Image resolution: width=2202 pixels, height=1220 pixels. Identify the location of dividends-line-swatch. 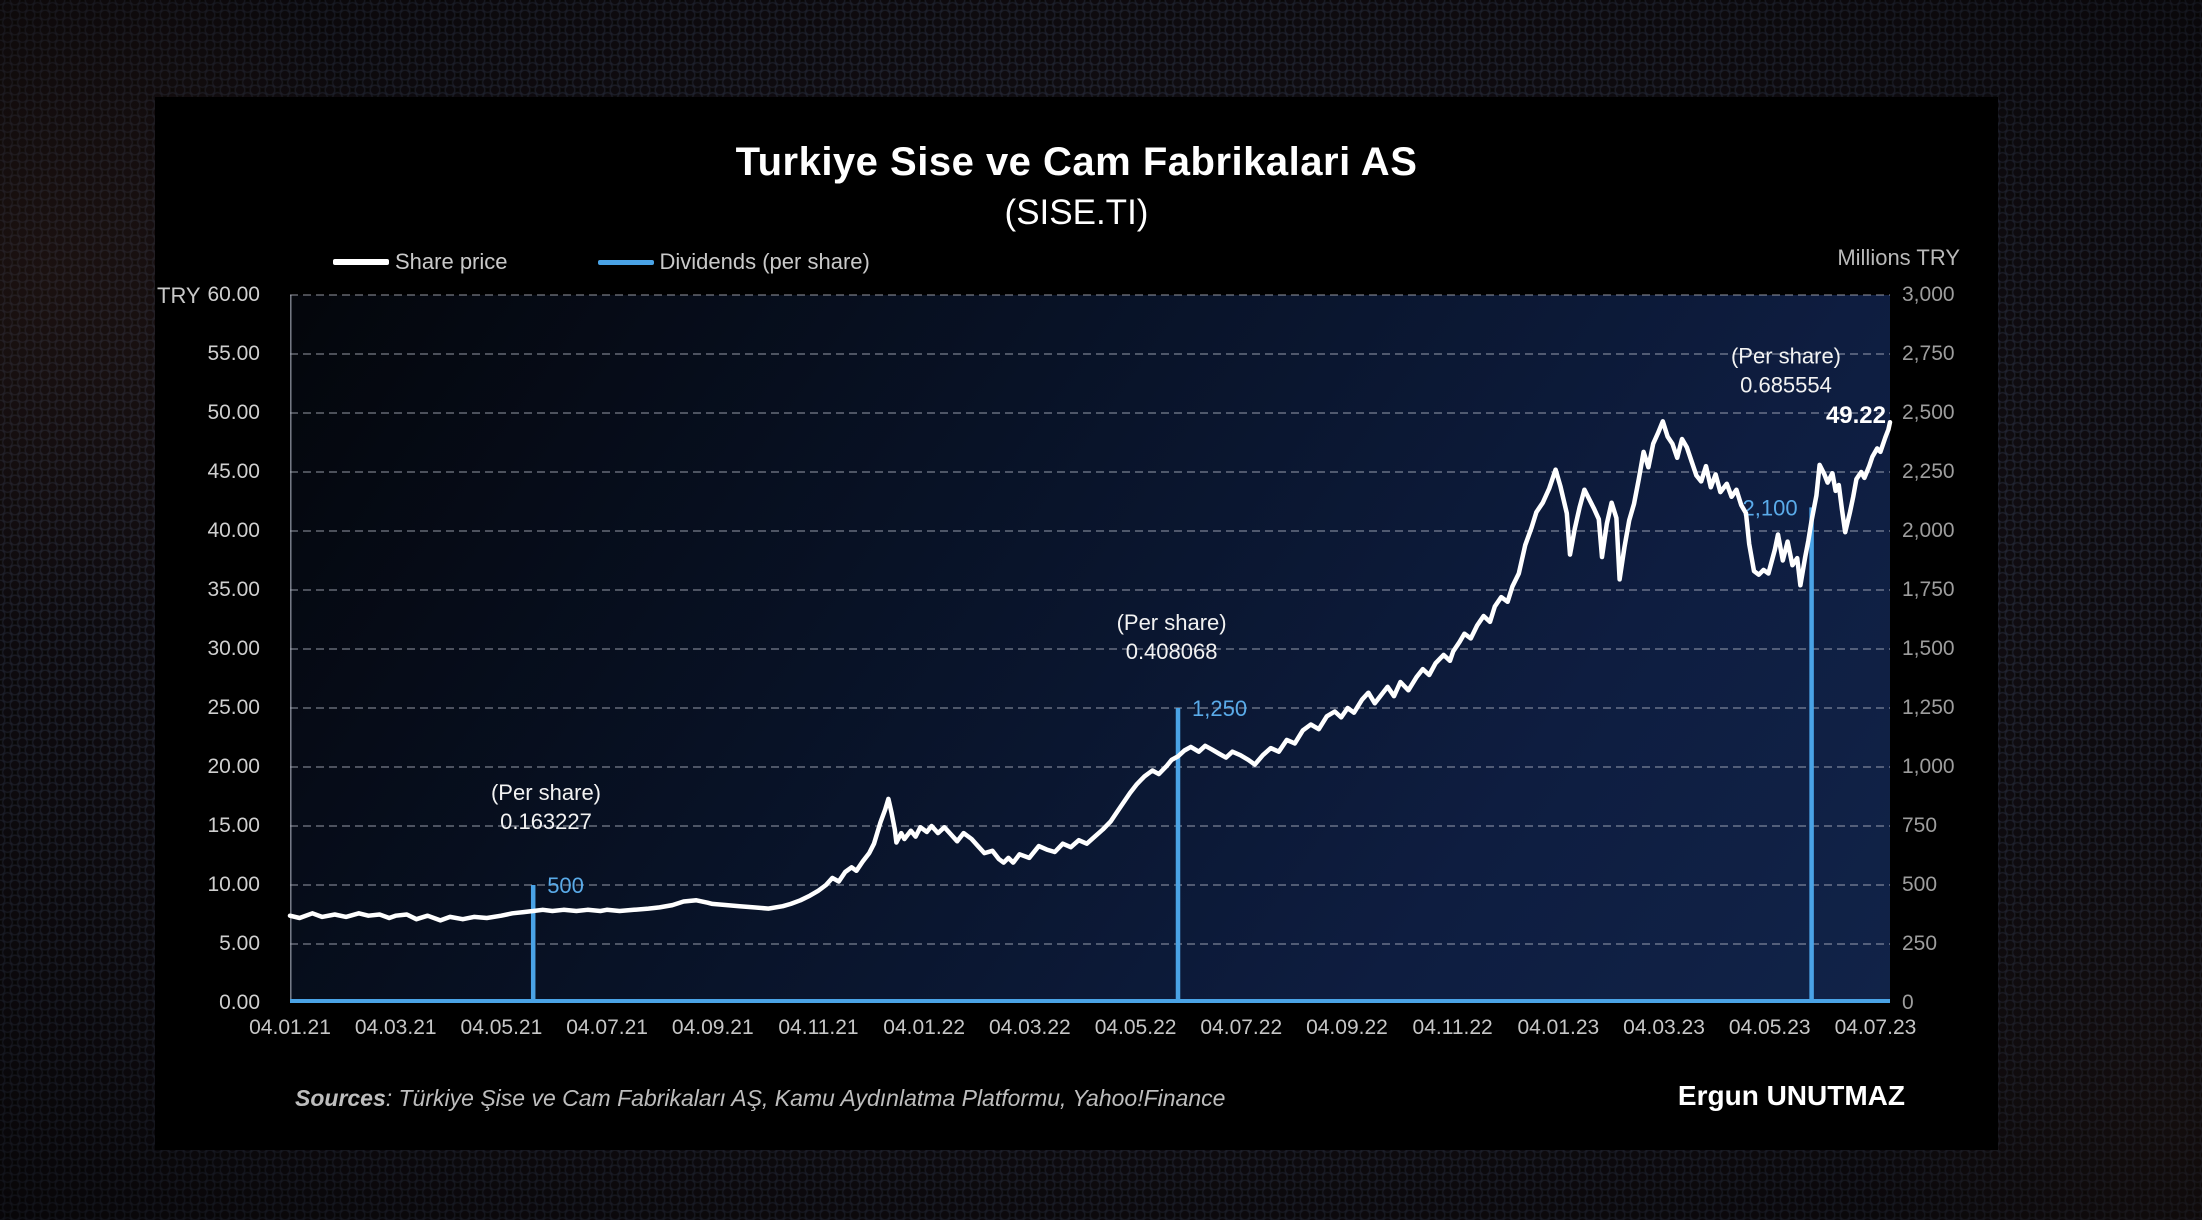
(625, 262).